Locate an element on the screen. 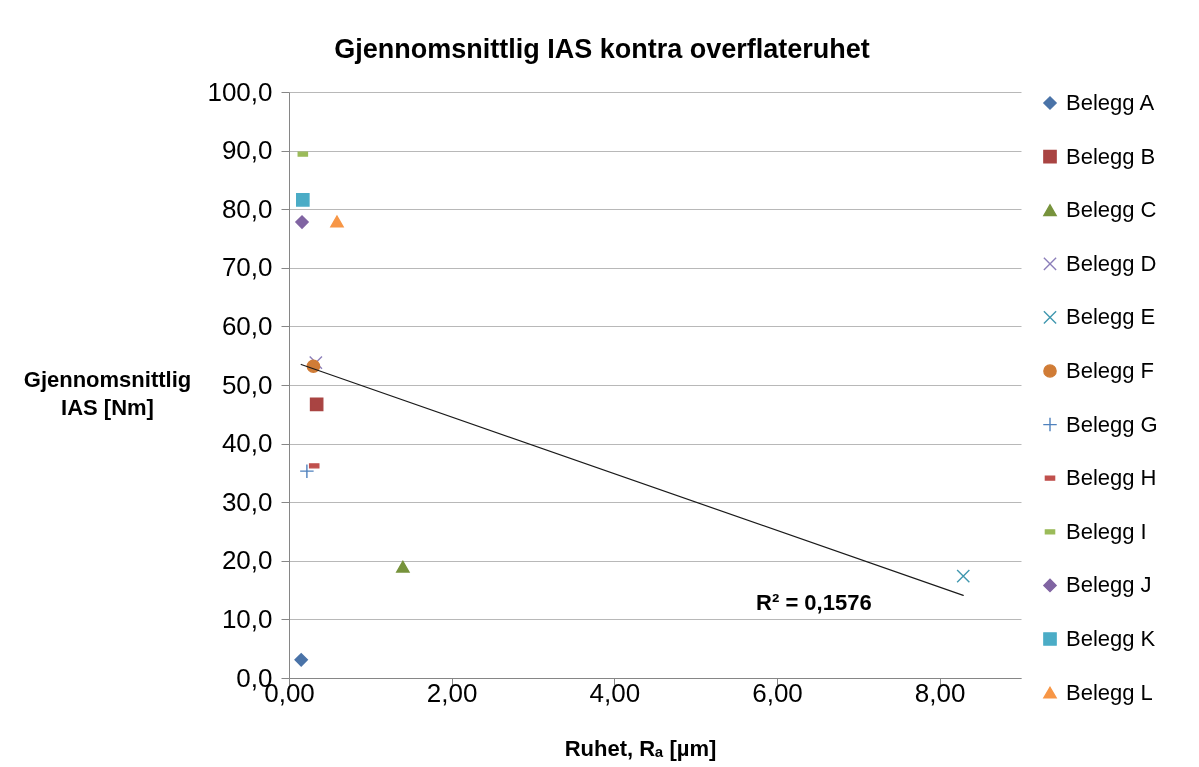 This screenshot has height=767, width=1199. legend-label: Belegg J is located at coordinates (1109, 585).